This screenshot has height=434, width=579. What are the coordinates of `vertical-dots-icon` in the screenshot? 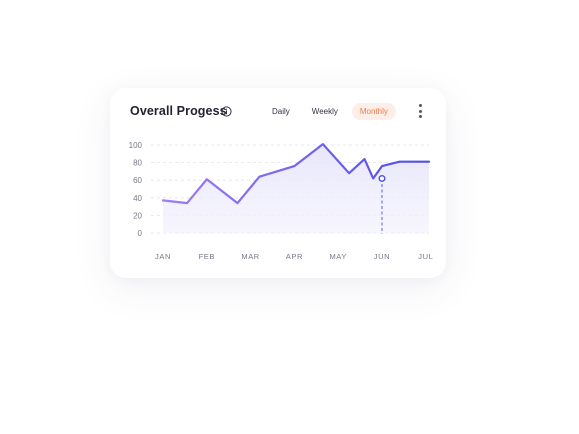 It's located at (420, 112).